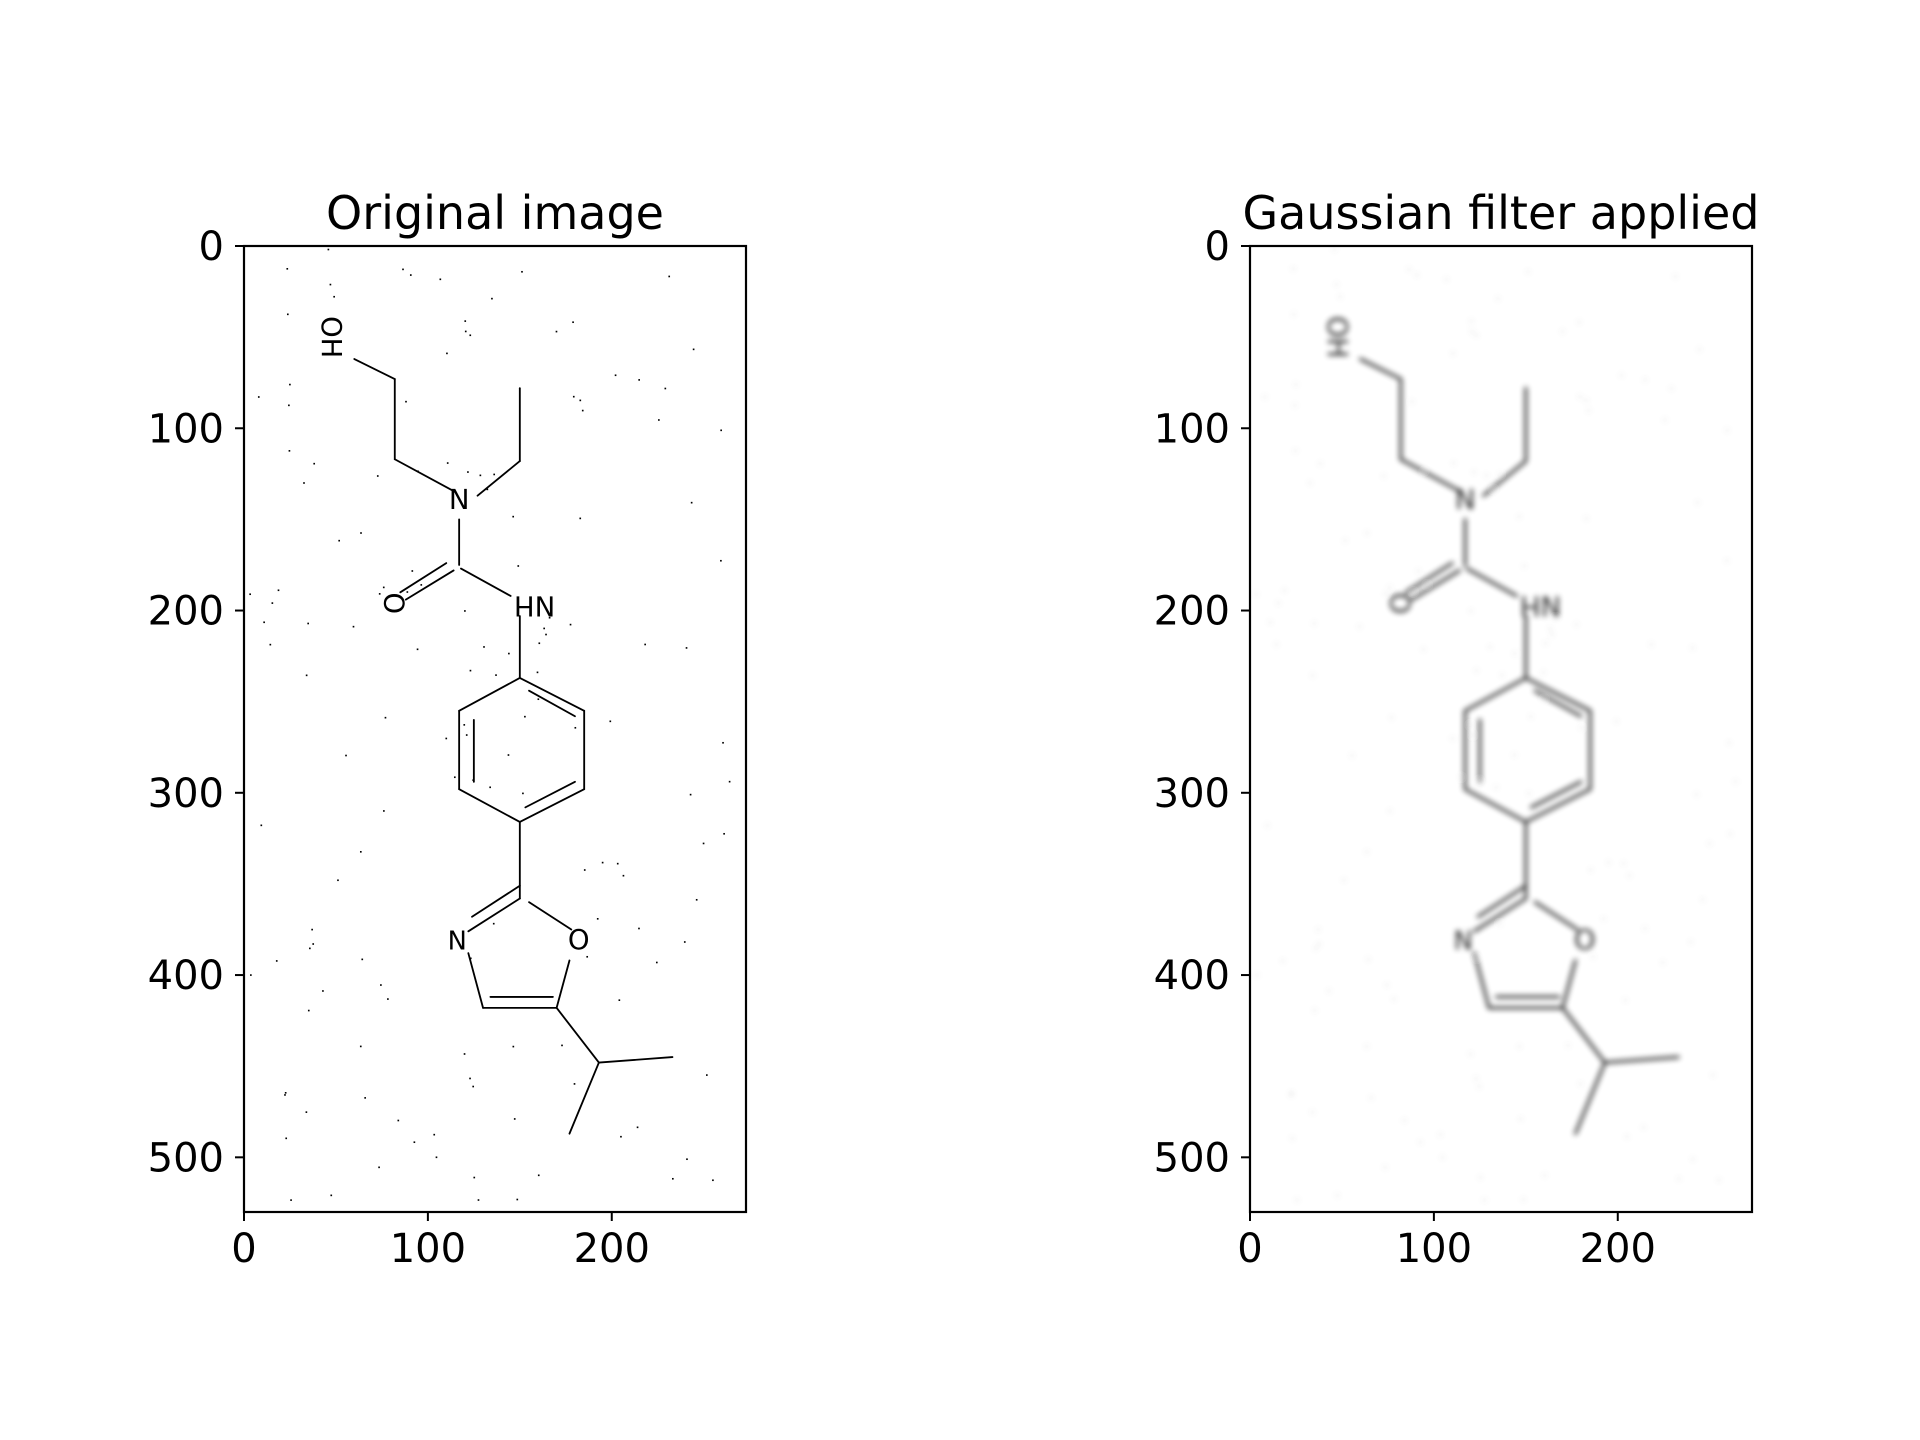 The width and height of the screenshot is (1920, 1440). What do you see at coordinates (186, 429) in the screenshot?
I see `y-tick-label: 100` at bounding box center [186, 429].